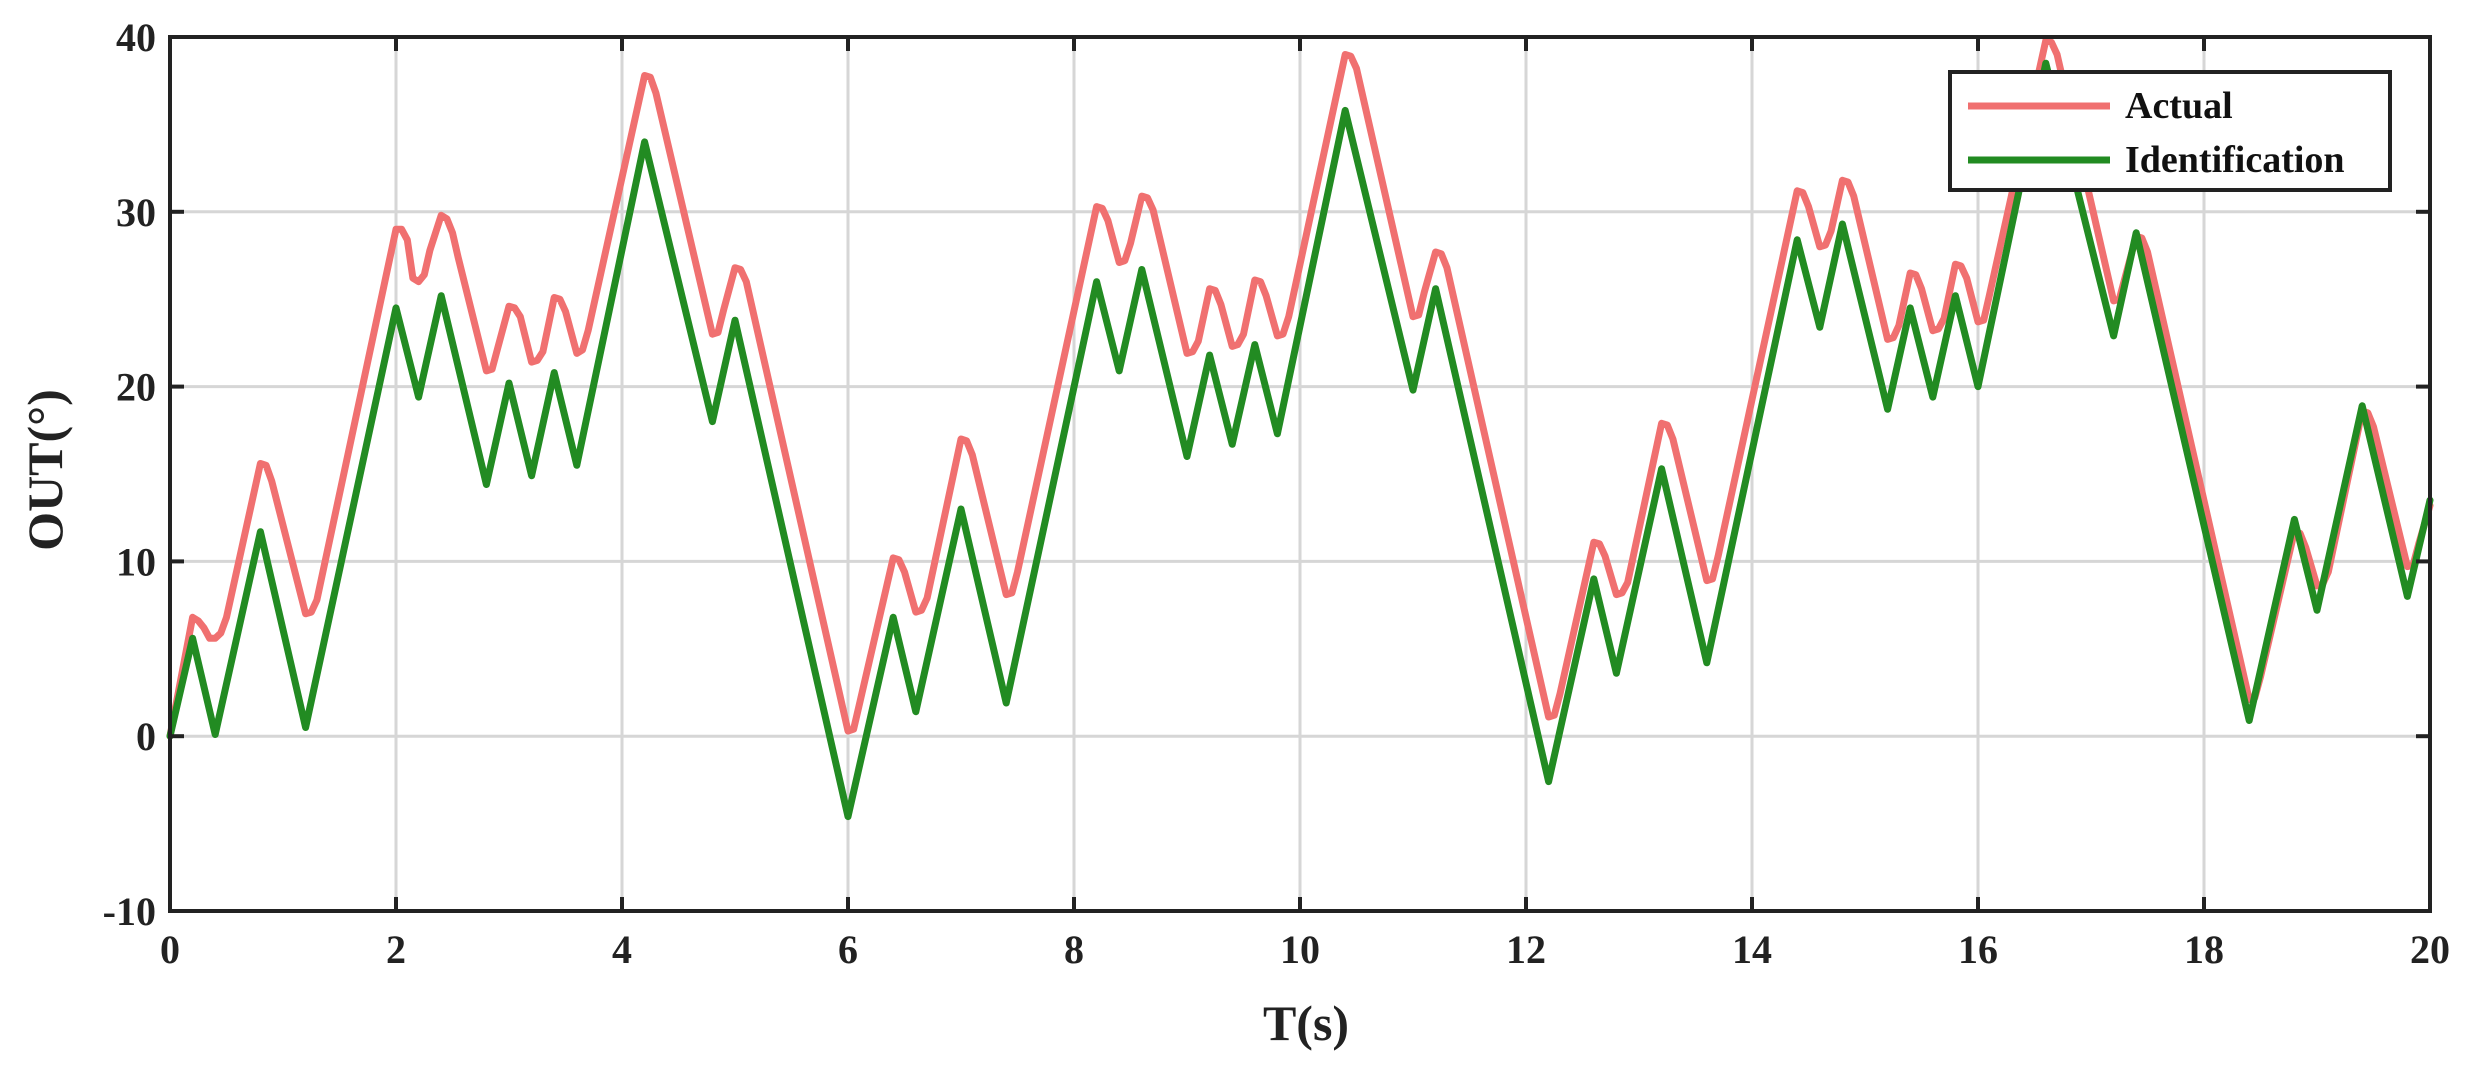 The image size is (2480, 1068). What do you see at coordinates (136, 387) in the screenshot?
I see `y-tick-label: 20` at bounding box center [136, 387].